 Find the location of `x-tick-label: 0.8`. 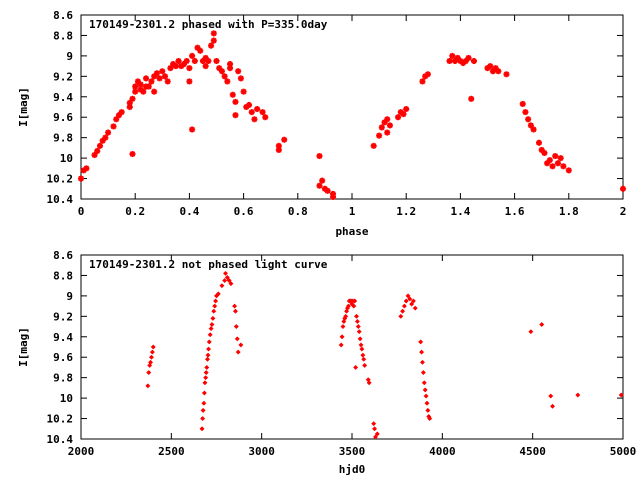

x-tick-label: 0.8 is located at coordinates (298, 211).